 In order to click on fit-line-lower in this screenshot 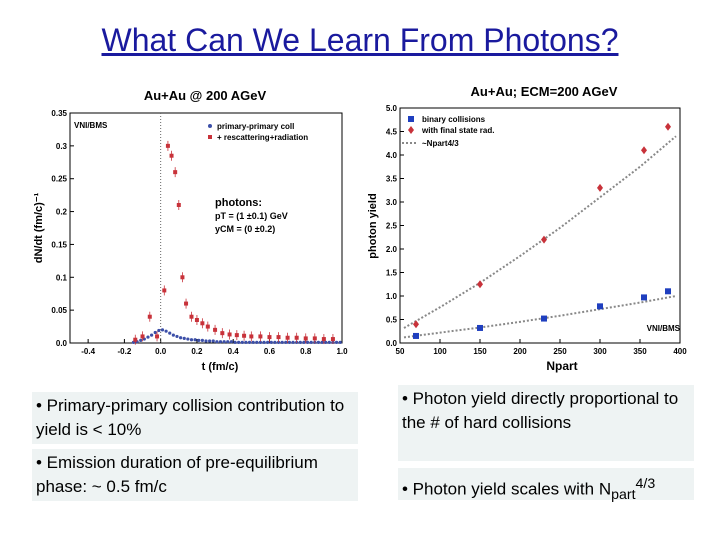, I will do `click(540, 317)`.